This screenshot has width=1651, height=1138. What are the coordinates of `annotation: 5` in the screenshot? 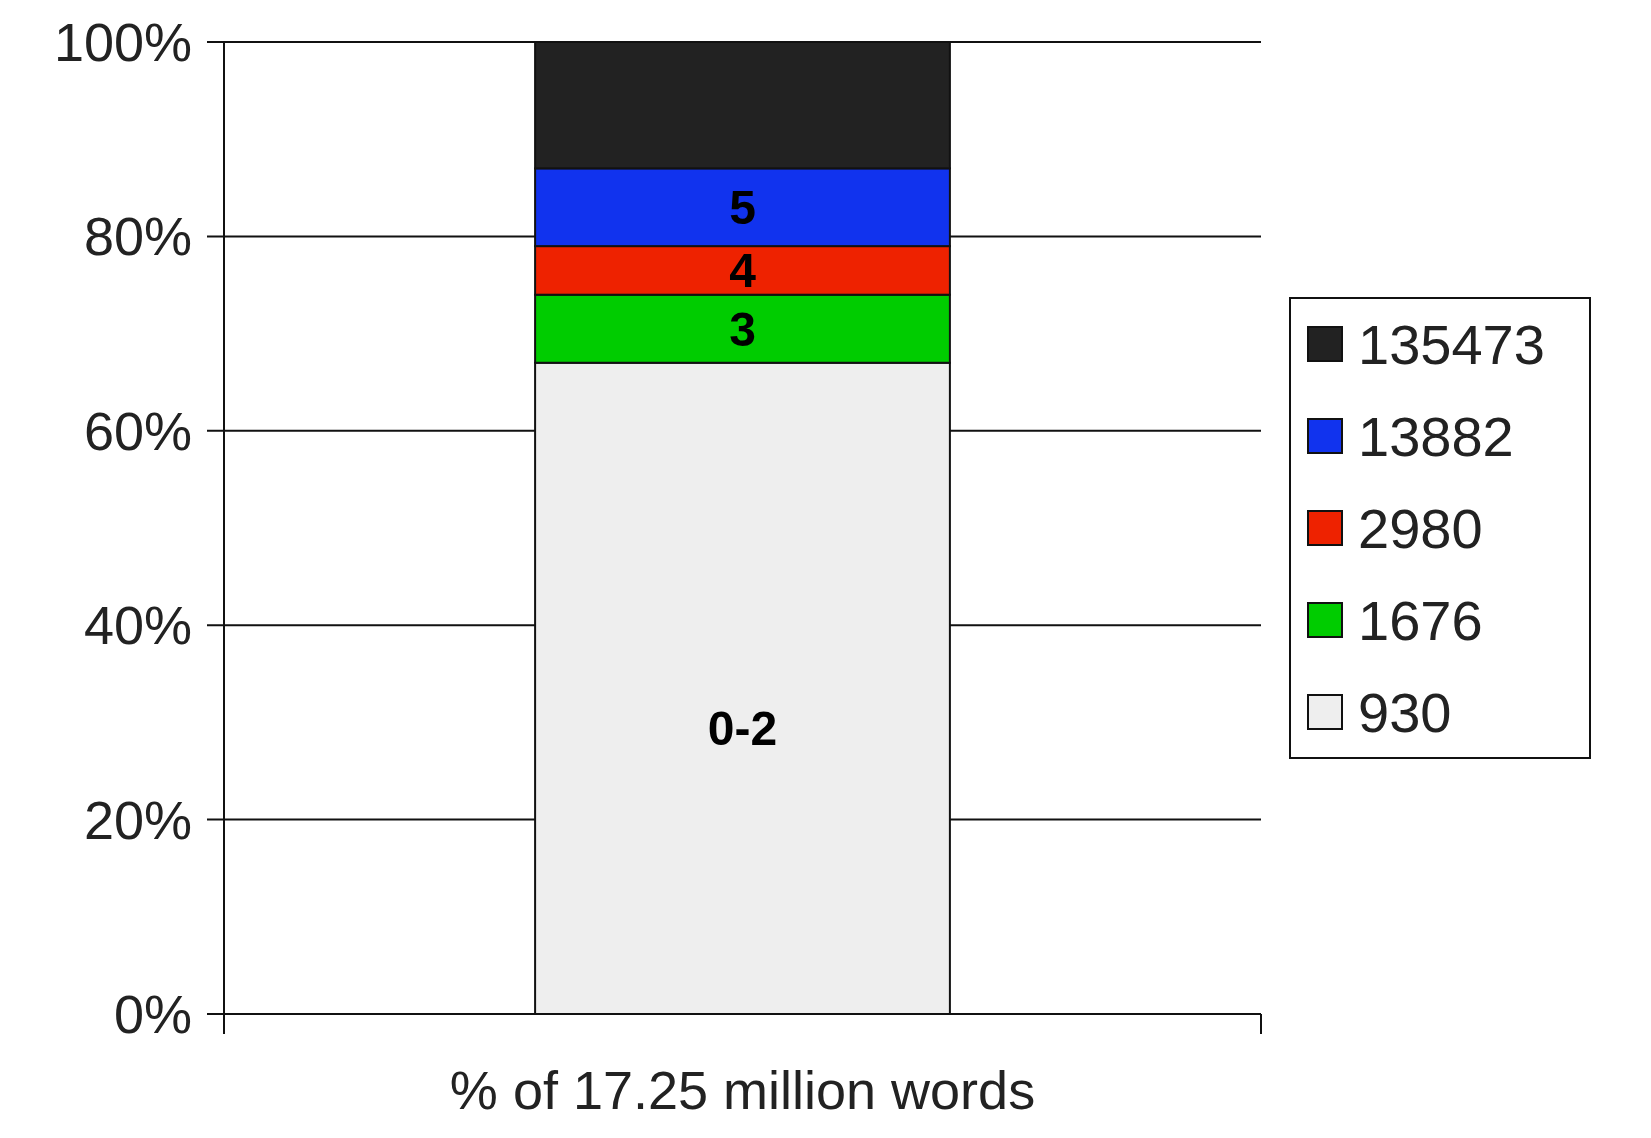 It's located at (742, 208).